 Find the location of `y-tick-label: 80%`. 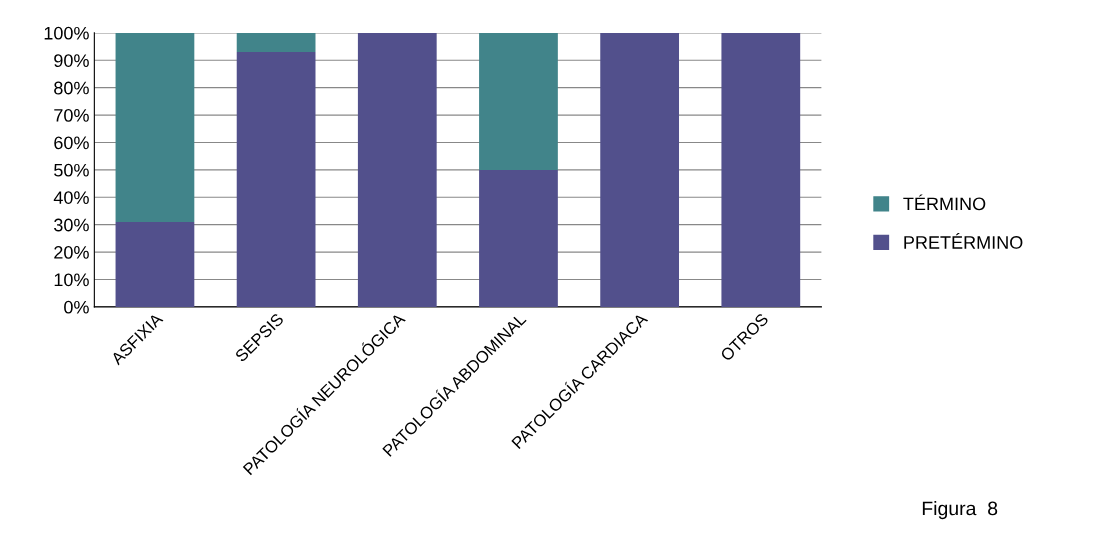

y-tick-label: 80% is located at coordinates (71, 88).